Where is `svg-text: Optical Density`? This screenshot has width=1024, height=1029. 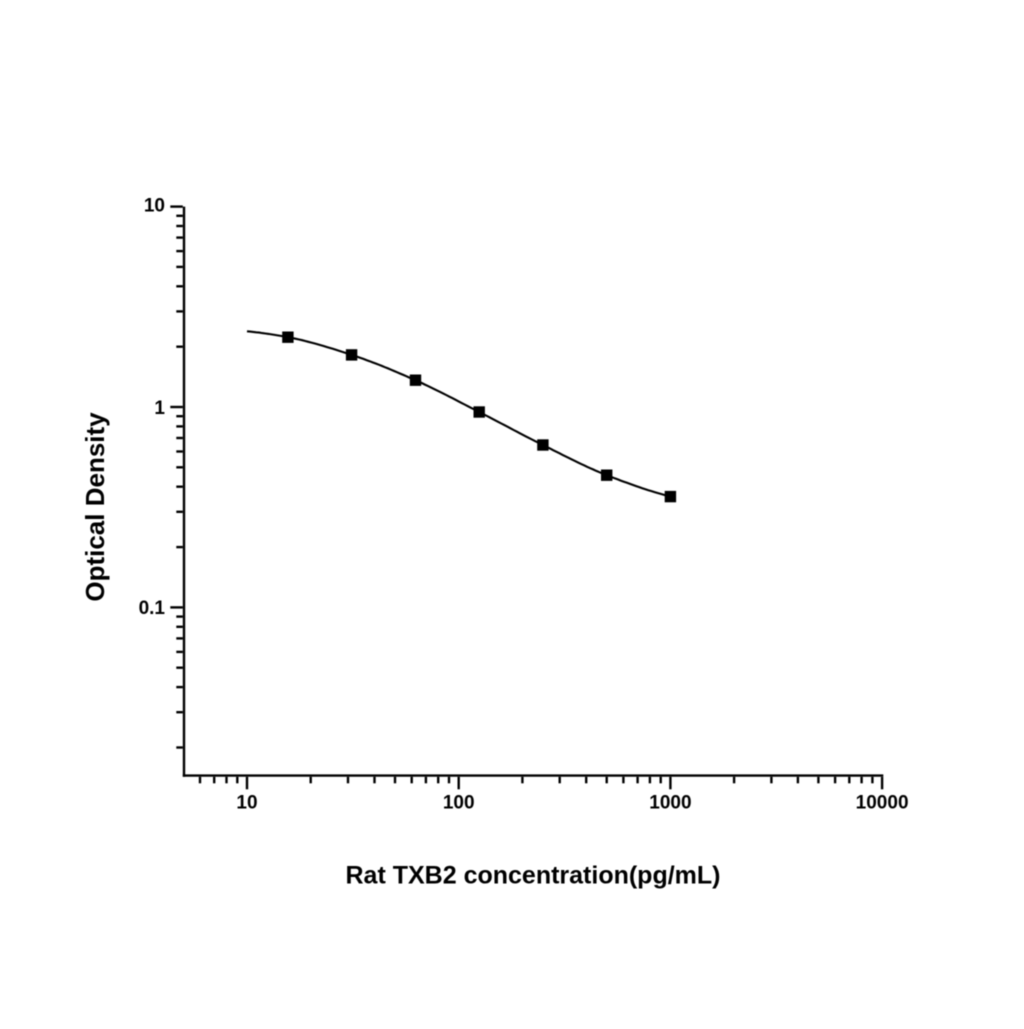 svg-text: Optical Density is located at coordinates (95, 507).